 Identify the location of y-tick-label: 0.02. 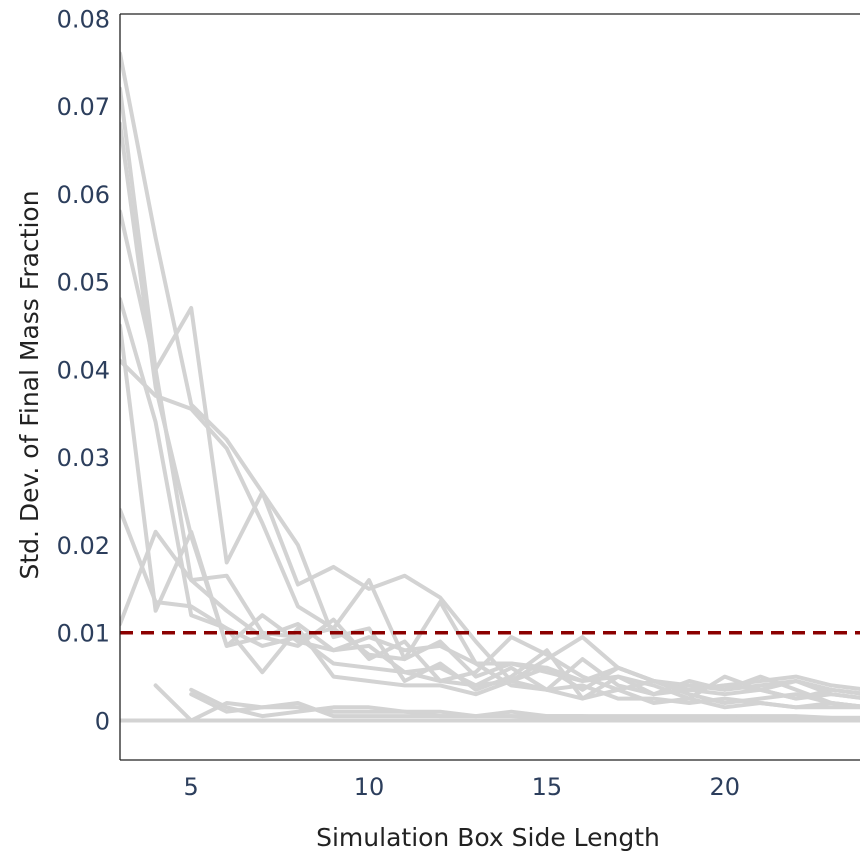
(83, 546).